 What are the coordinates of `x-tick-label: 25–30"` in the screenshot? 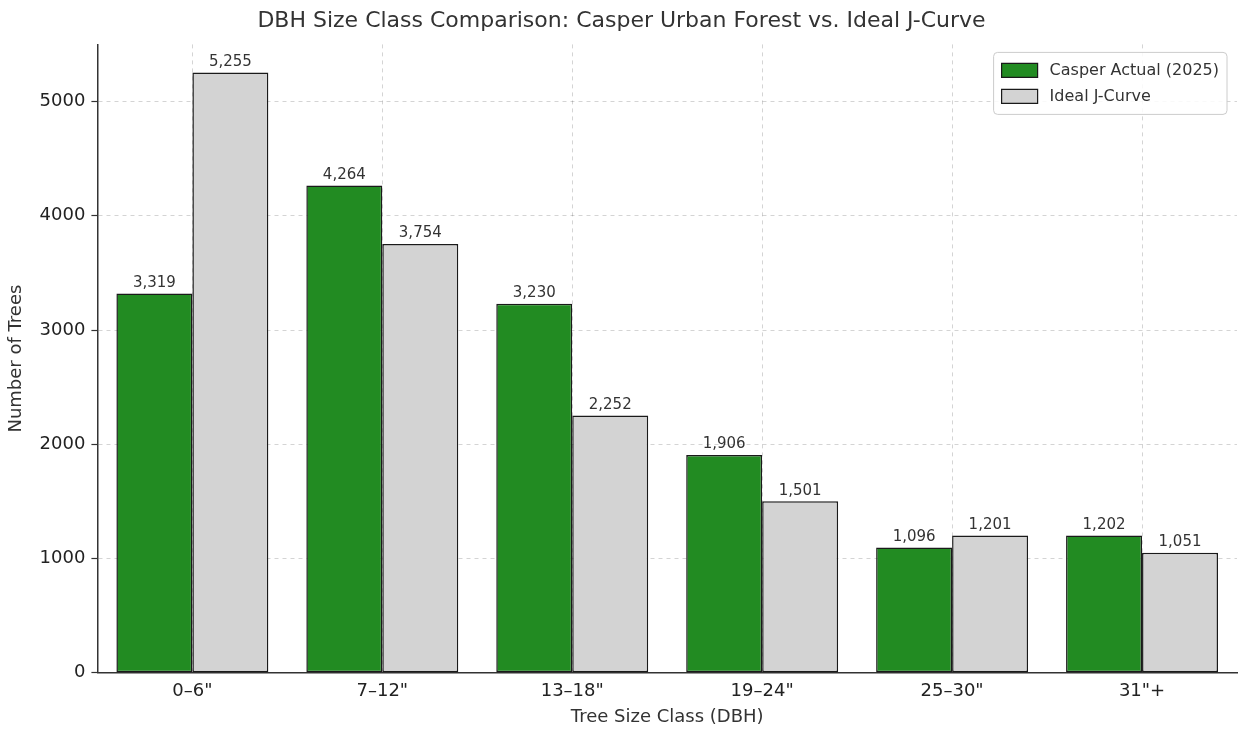 It's located at (952, 690).